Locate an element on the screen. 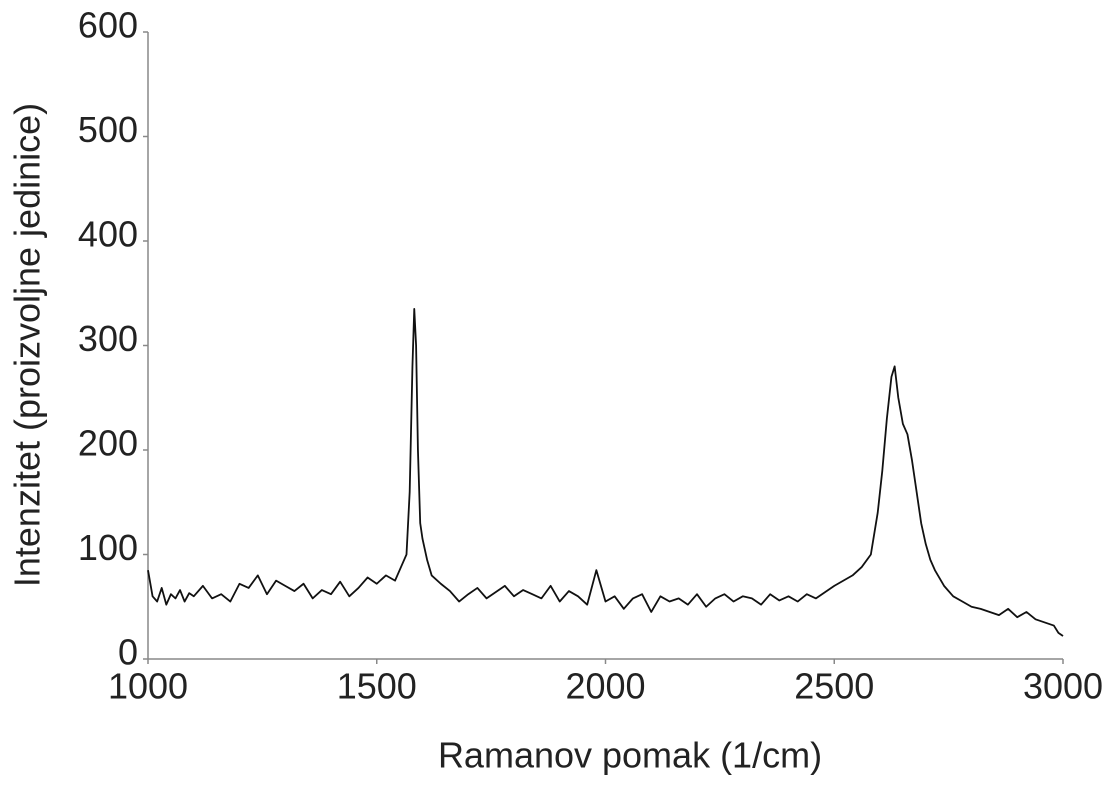 The height and width of the screenshot is (785, 1118). x-tick-label: 2000 is located at coordinates (605, 686).